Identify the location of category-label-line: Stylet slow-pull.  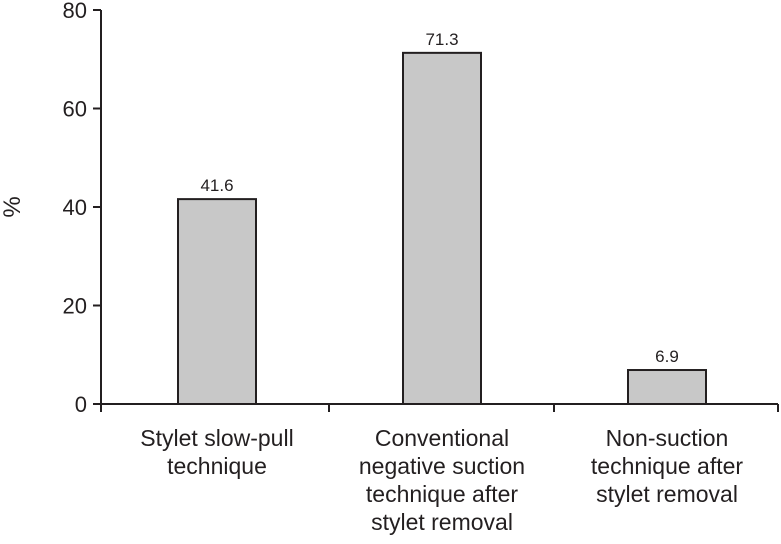
(216, 438).